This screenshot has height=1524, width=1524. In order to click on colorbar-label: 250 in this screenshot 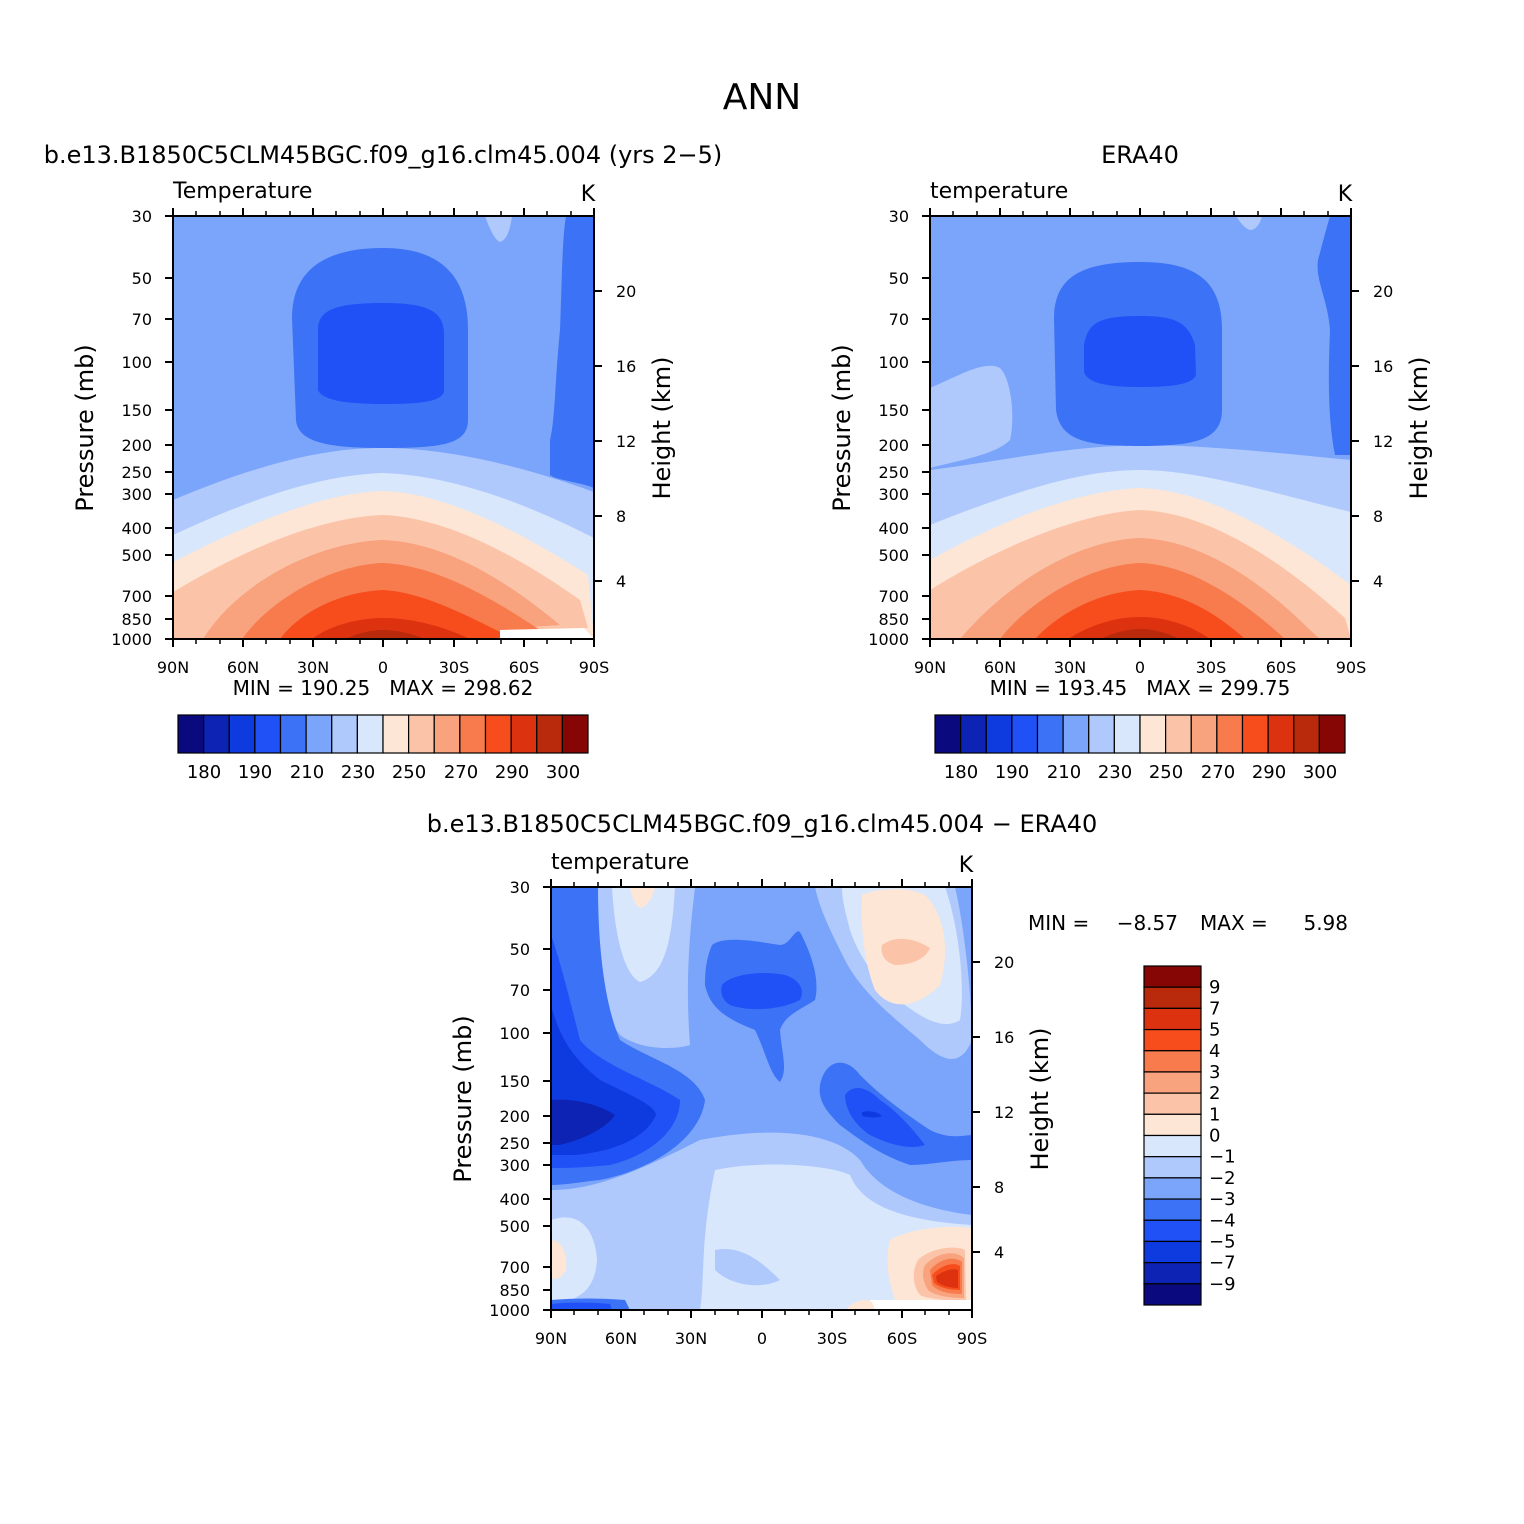, I will do `click(409, 772)`.